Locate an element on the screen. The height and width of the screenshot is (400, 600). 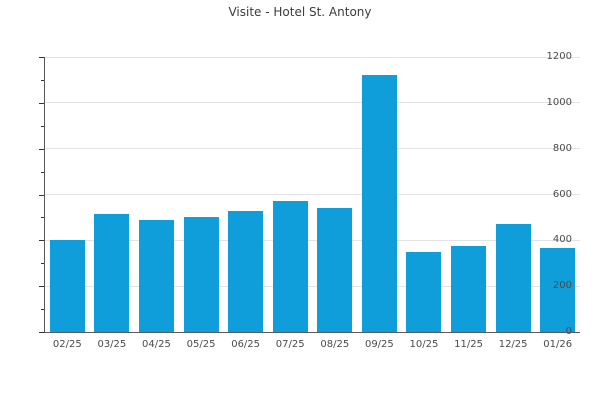
y-tick-label-0: 0 is located at coordinates (568, 331).